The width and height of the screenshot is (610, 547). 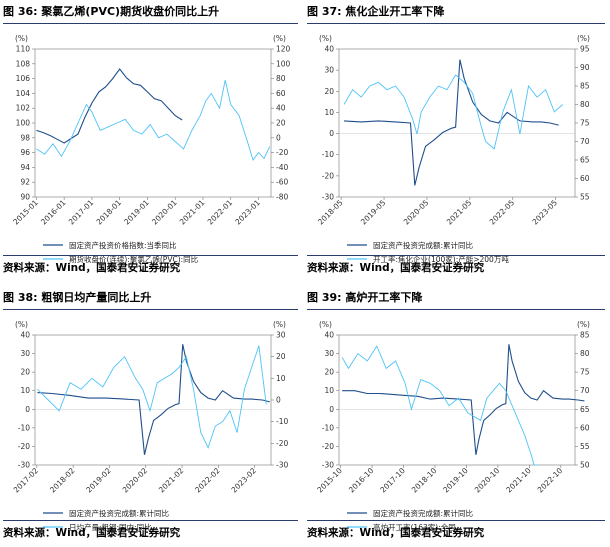 I want to click on right-tick-label: 90, so click(x=585, y=67).